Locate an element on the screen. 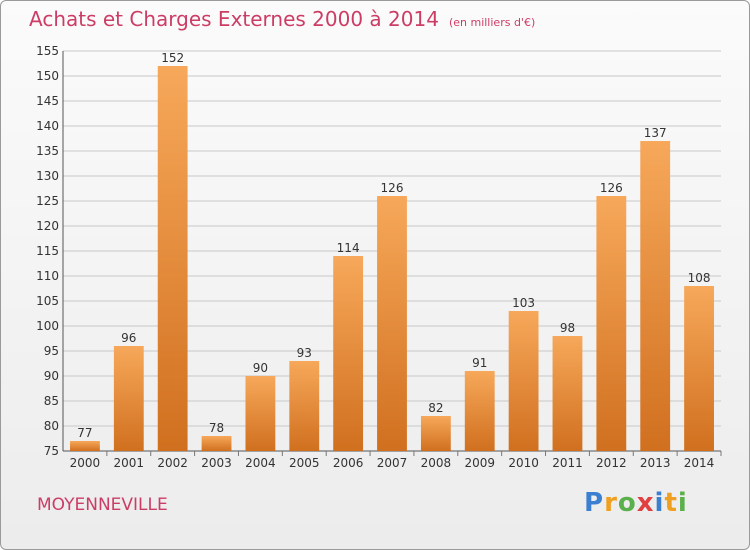  data-label: 91 is located at coordinates (479, 363).